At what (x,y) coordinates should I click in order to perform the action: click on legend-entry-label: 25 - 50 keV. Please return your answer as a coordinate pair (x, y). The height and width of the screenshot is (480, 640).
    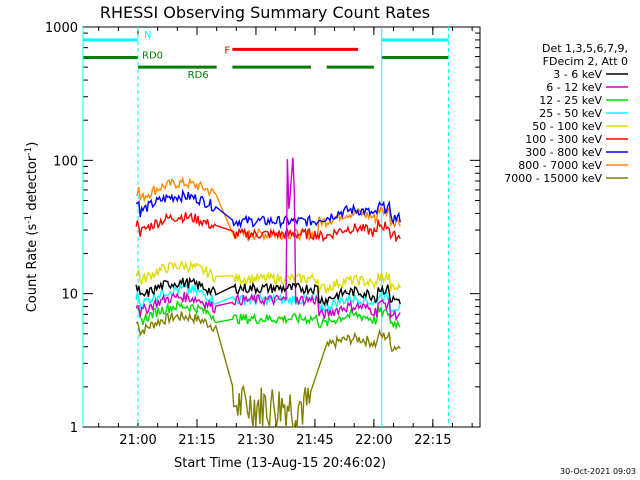
    Looking at the image, I should click on (570, 113).